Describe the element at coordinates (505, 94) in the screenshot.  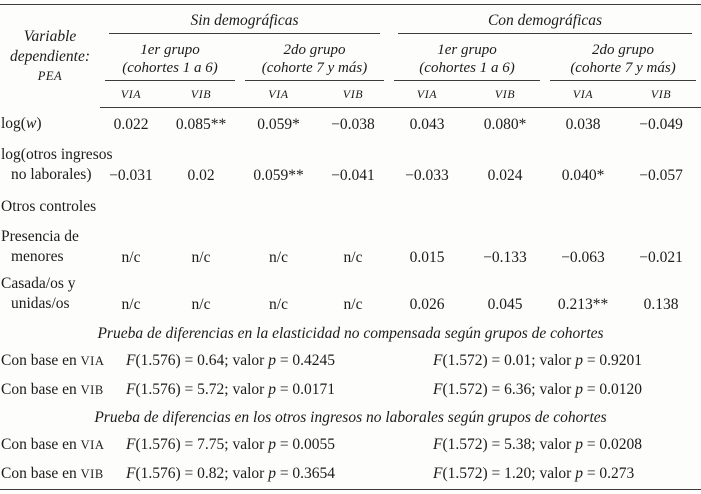
I see `column-header-vib-3: VIB` at that location.